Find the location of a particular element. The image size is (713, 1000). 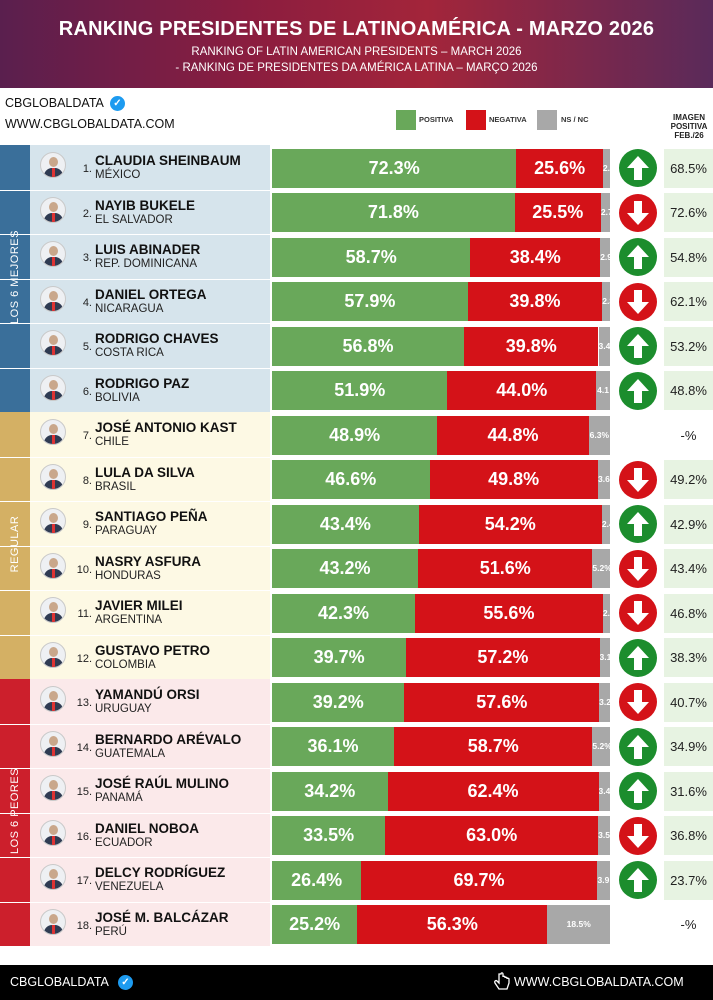

rank-number: 14. is located at coordinates (84, 747).